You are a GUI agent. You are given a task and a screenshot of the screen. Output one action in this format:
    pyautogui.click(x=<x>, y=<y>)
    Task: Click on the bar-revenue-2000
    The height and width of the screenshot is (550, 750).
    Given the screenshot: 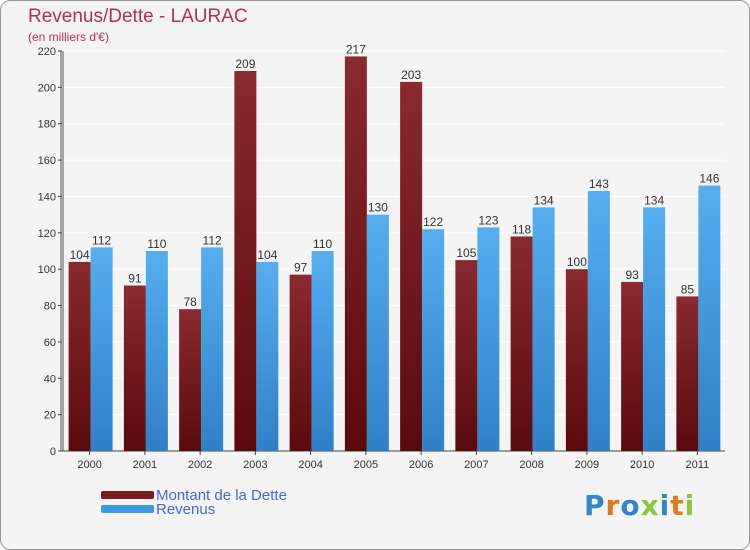 What is the action you would take?
    pyautogui.click(x=101, y=349)
    